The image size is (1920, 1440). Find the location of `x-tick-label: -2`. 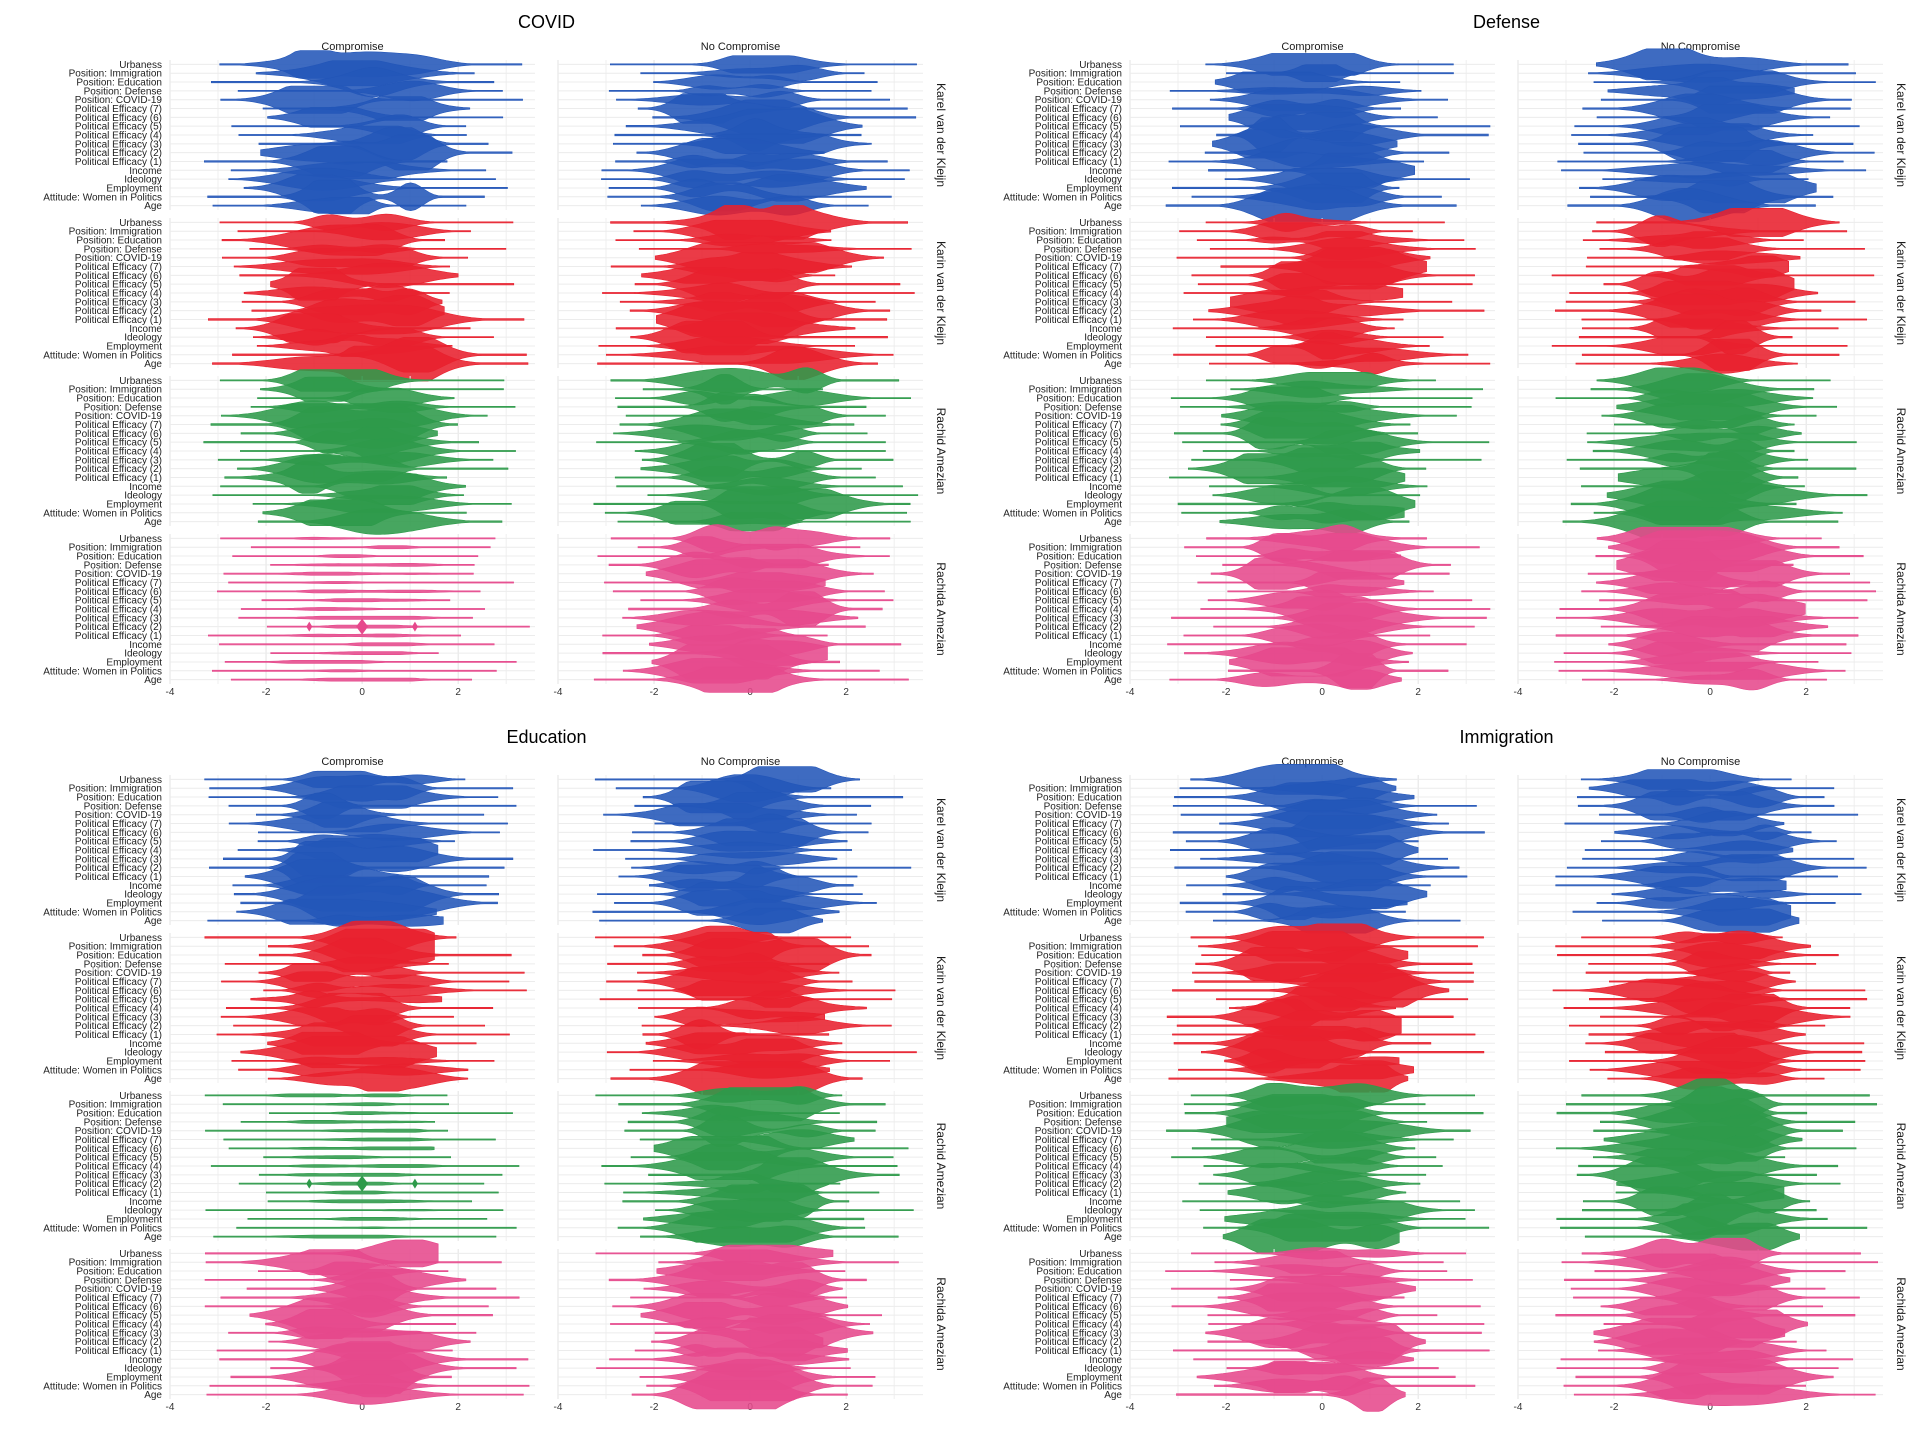

x-tick-label: -2 is located at coordinates (654, 1407).